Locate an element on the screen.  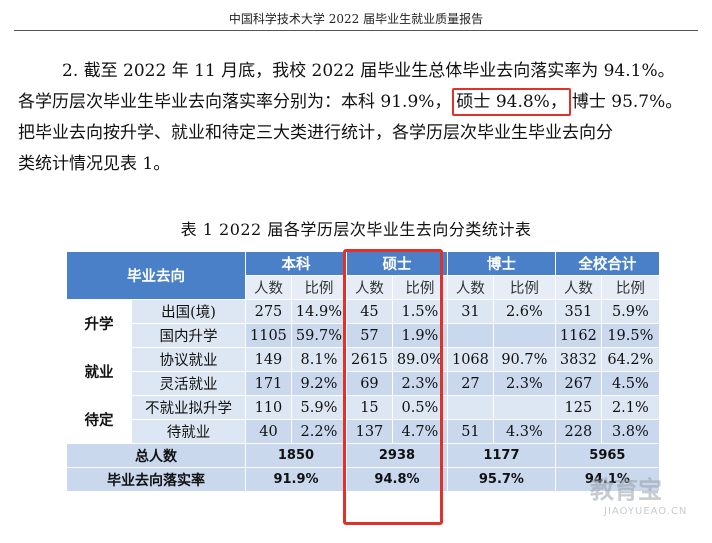
table-row: 灵活就业 171 9.2% 69 2.3% 27 2.3% 267 4.5% is located at coordinates (363, 383).